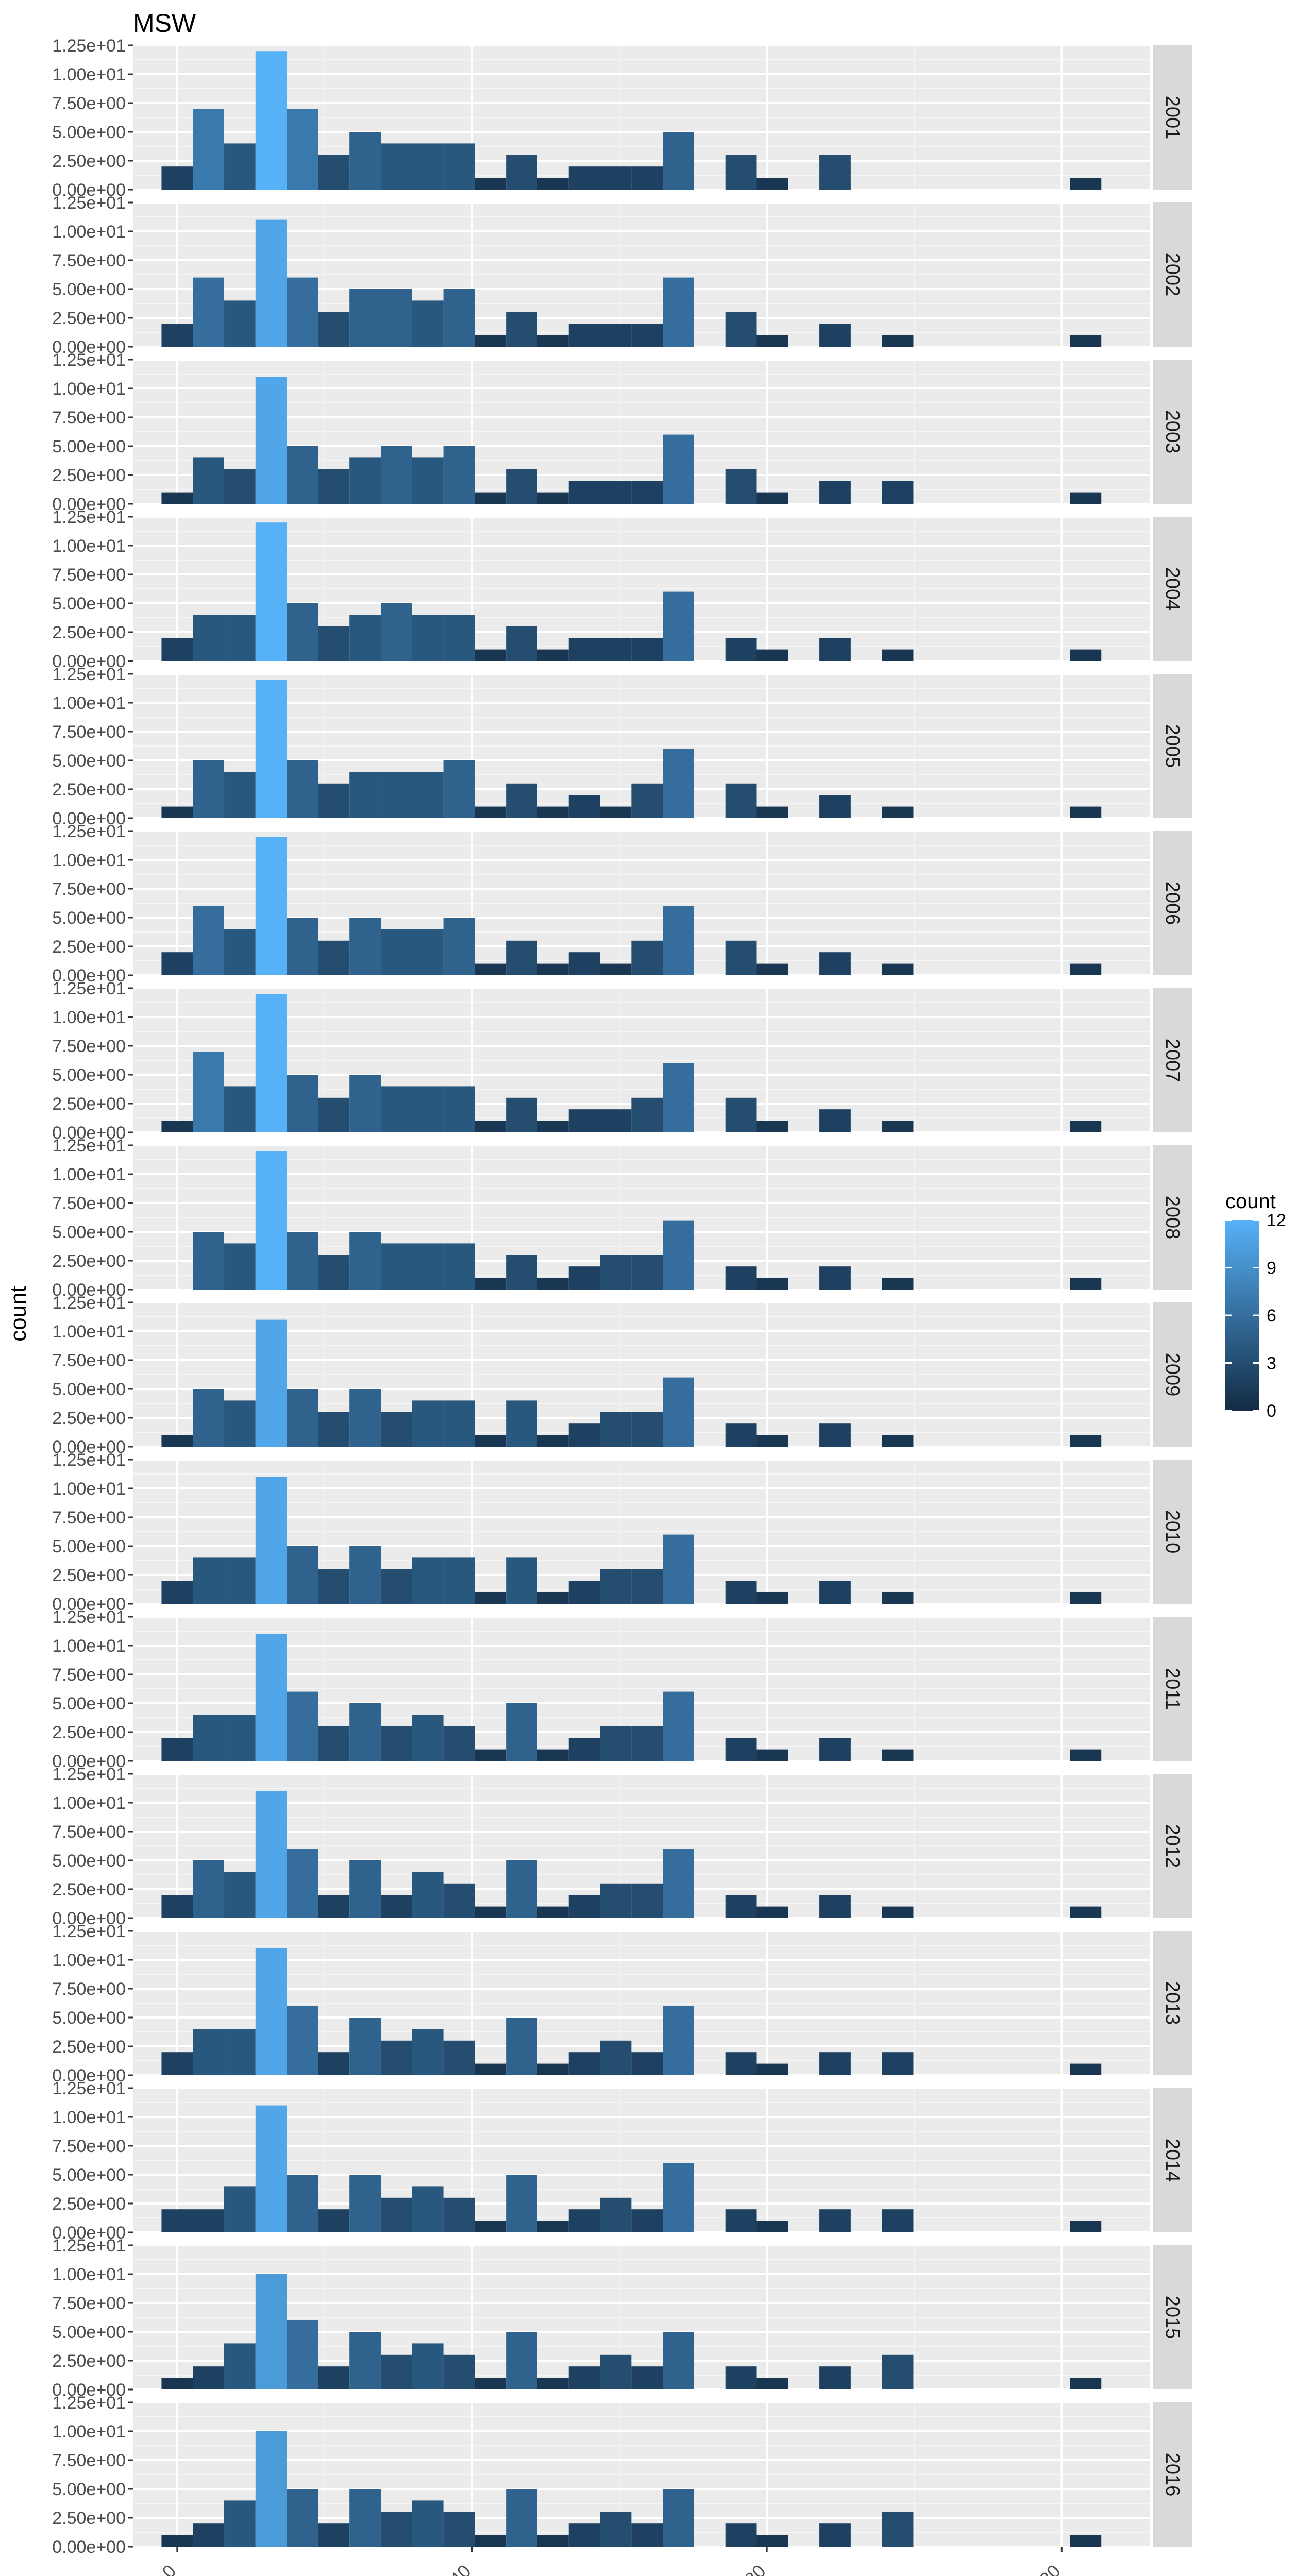 This screenshot has height=2576, width=1314. I want to click on facet-strip-label: 2004, so click(1172, 589).